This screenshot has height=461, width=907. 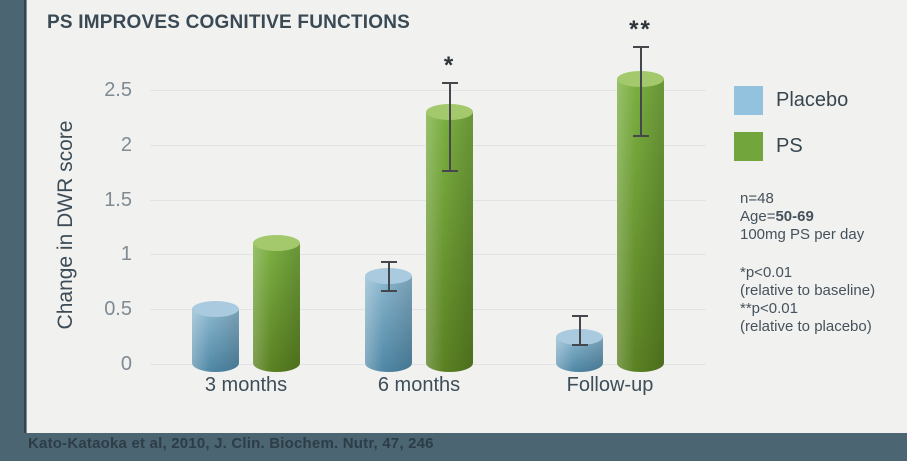 What do you see at coordinates (808, 290) in the screenshot?
I see `significance-star-scope: (relative to baseline)` at bounding box center [808, 290].